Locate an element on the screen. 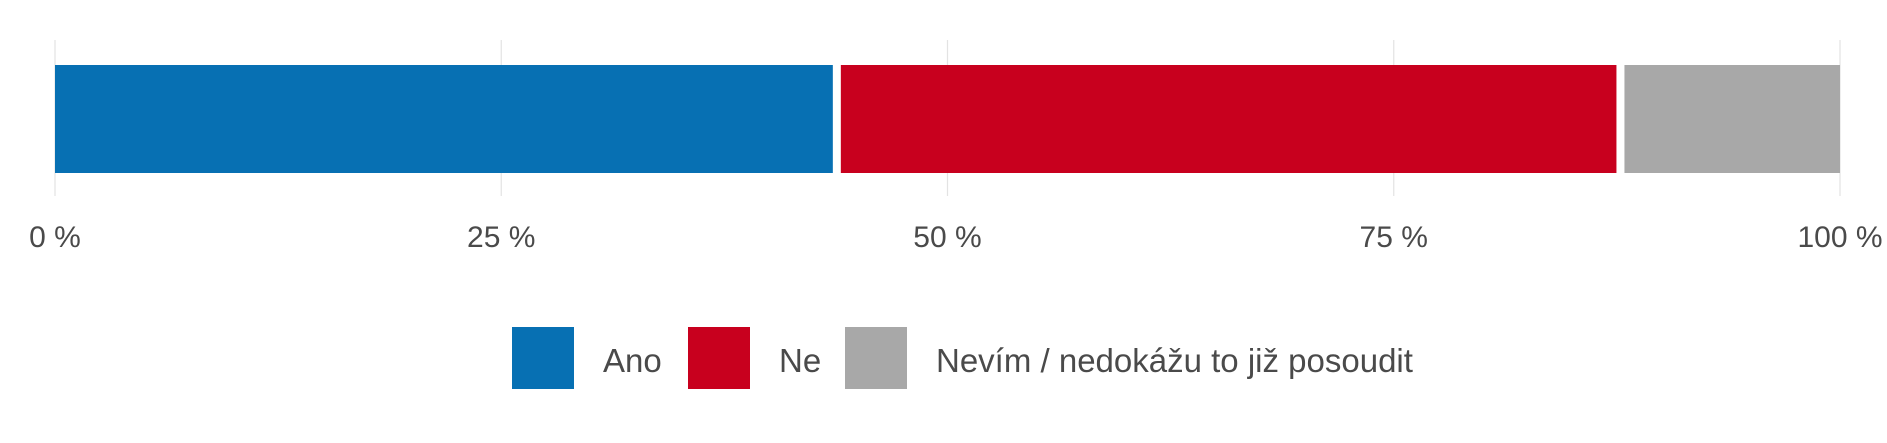  x-tick-label-3: 75 % is located at coordinates (1394, 237).